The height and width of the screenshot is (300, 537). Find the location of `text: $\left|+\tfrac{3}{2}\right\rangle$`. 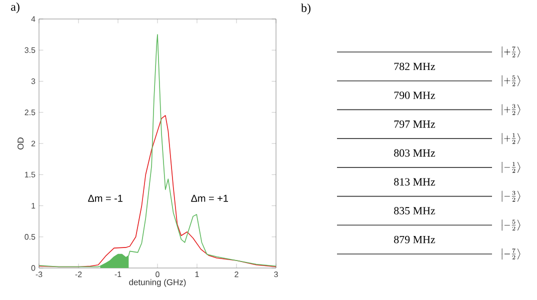

text: $\left|+\tfrac{3}{2}\right\rangle$ is located at coordinates (511, 110).